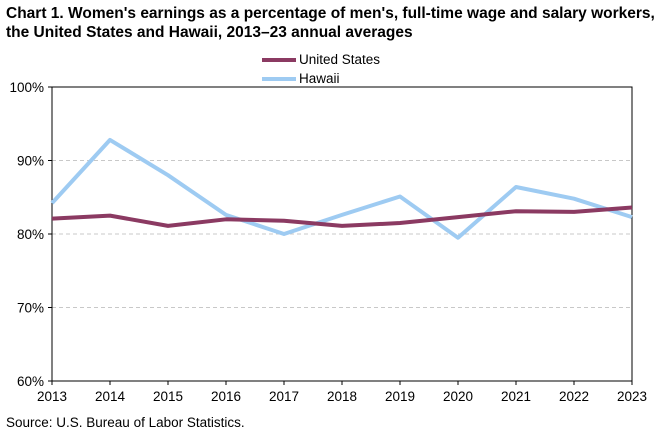 The width and height of the screenshot is (659, 434). Describe the element at coordinates (30, 161) in the screenshot. I see `y-tick-label: 90%` at that location.